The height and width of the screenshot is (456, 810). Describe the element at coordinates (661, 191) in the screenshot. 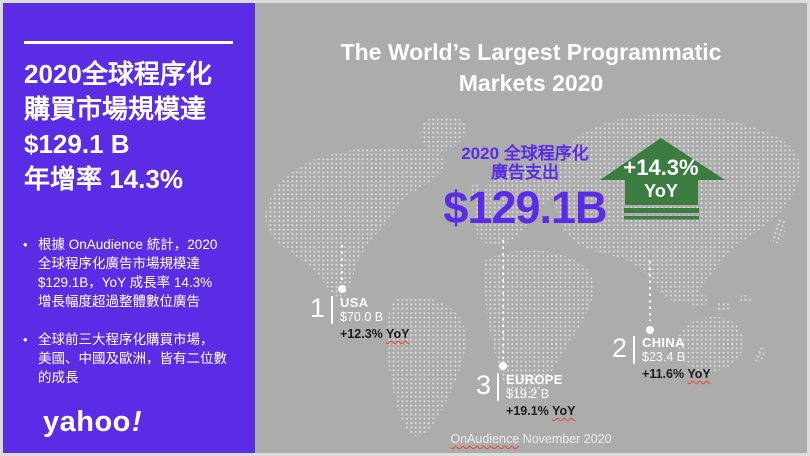

I see `growth-arrow-period: YoY` at that location.